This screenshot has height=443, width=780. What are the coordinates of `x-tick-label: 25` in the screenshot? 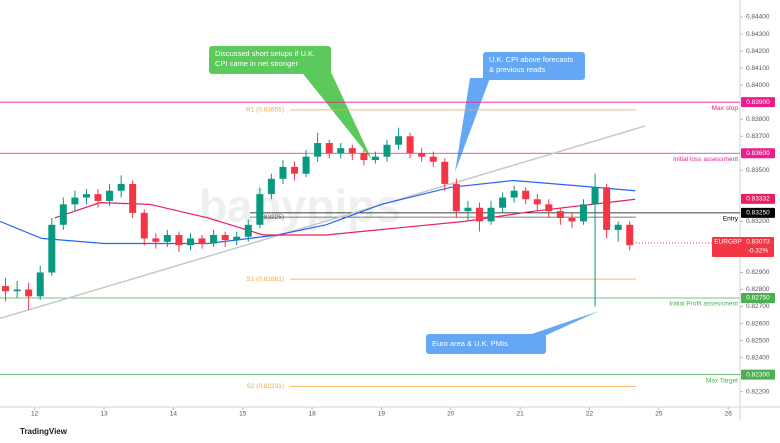 It's located at (659, 414).